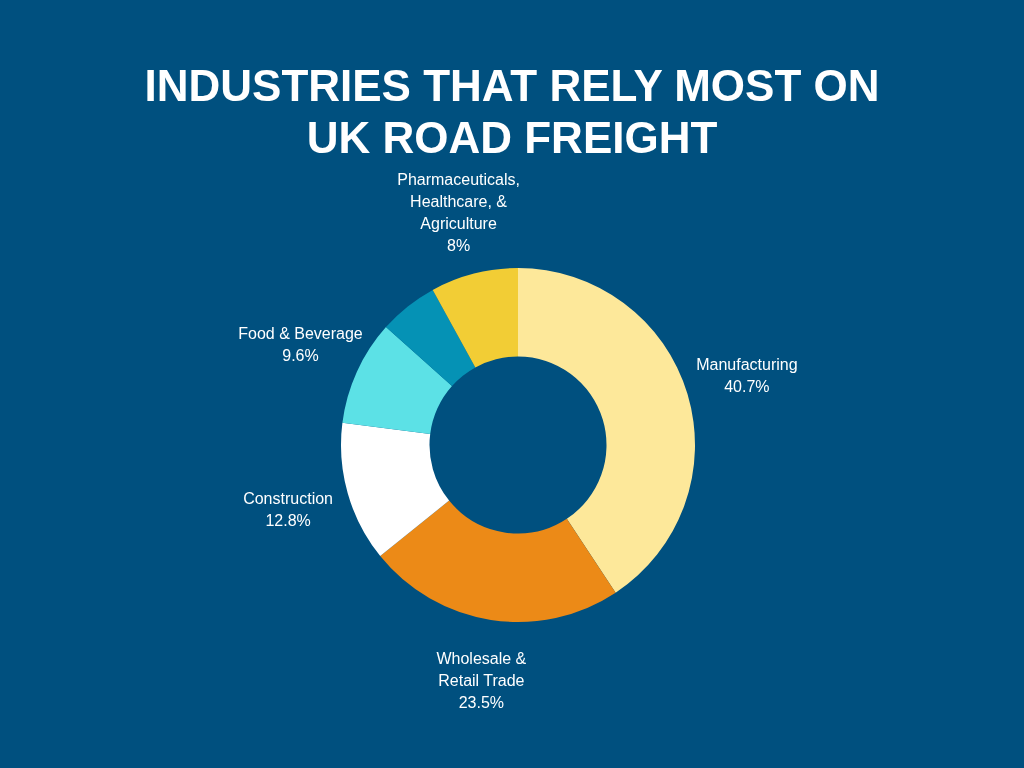  What do you see at coordinates (512, 112) in the screenshot?
I see `chart-title: INDUSTRIES THAT RELY MOST ON UK ROAD FREIGHT` at bounding box center [512, 112].